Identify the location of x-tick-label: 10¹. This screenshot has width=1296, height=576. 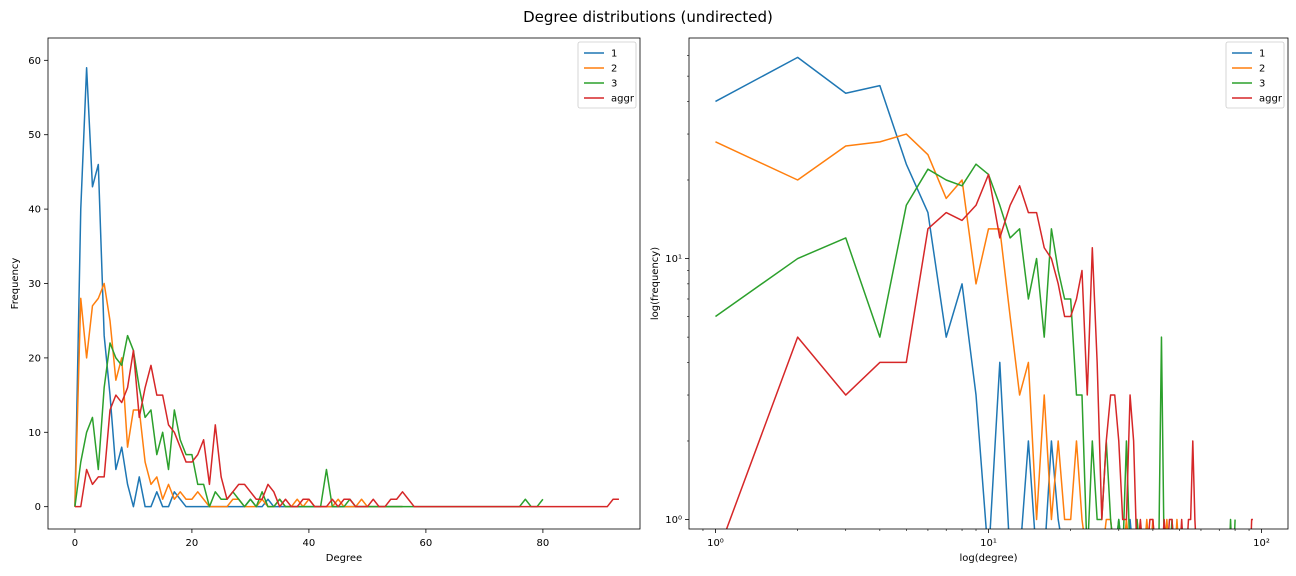
(988, 543).